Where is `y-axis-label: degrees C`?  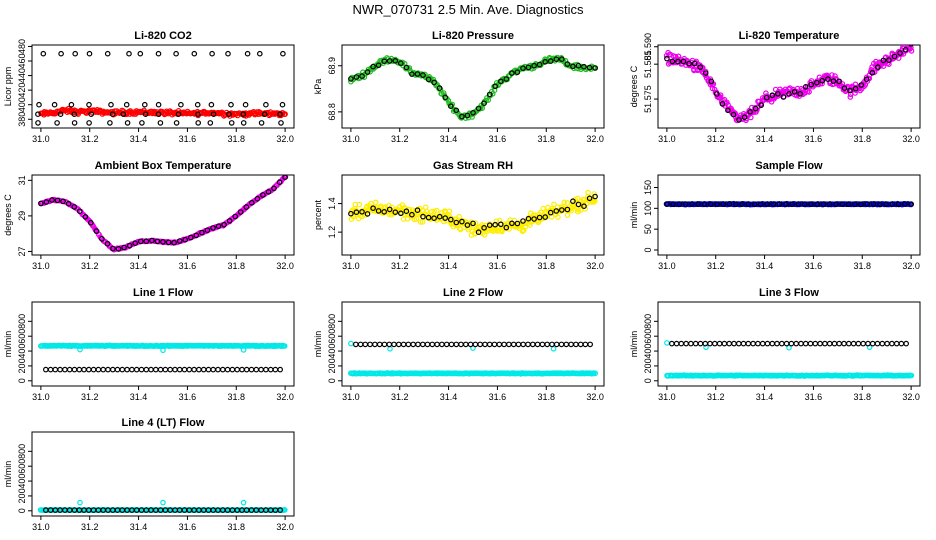
y-axis-label: degrees C is located at coordinates (8, 215).